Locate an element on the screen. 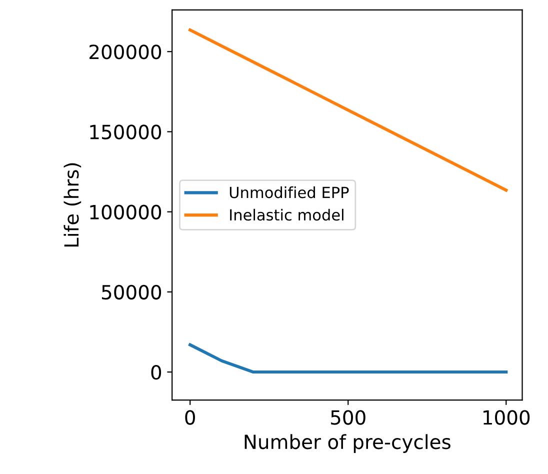 This screenshot has width=548, height=474. y-tick-label: 100000 is located at coordinates (126, 212).